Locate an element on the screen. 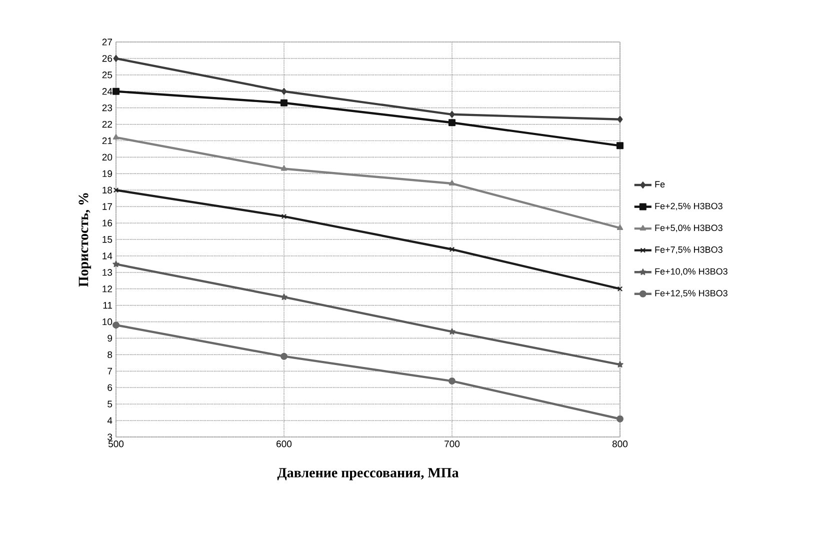 The height and width of the screenshot is (537, 838). y-tick-label: 24 is located at coordinates (107, 91).